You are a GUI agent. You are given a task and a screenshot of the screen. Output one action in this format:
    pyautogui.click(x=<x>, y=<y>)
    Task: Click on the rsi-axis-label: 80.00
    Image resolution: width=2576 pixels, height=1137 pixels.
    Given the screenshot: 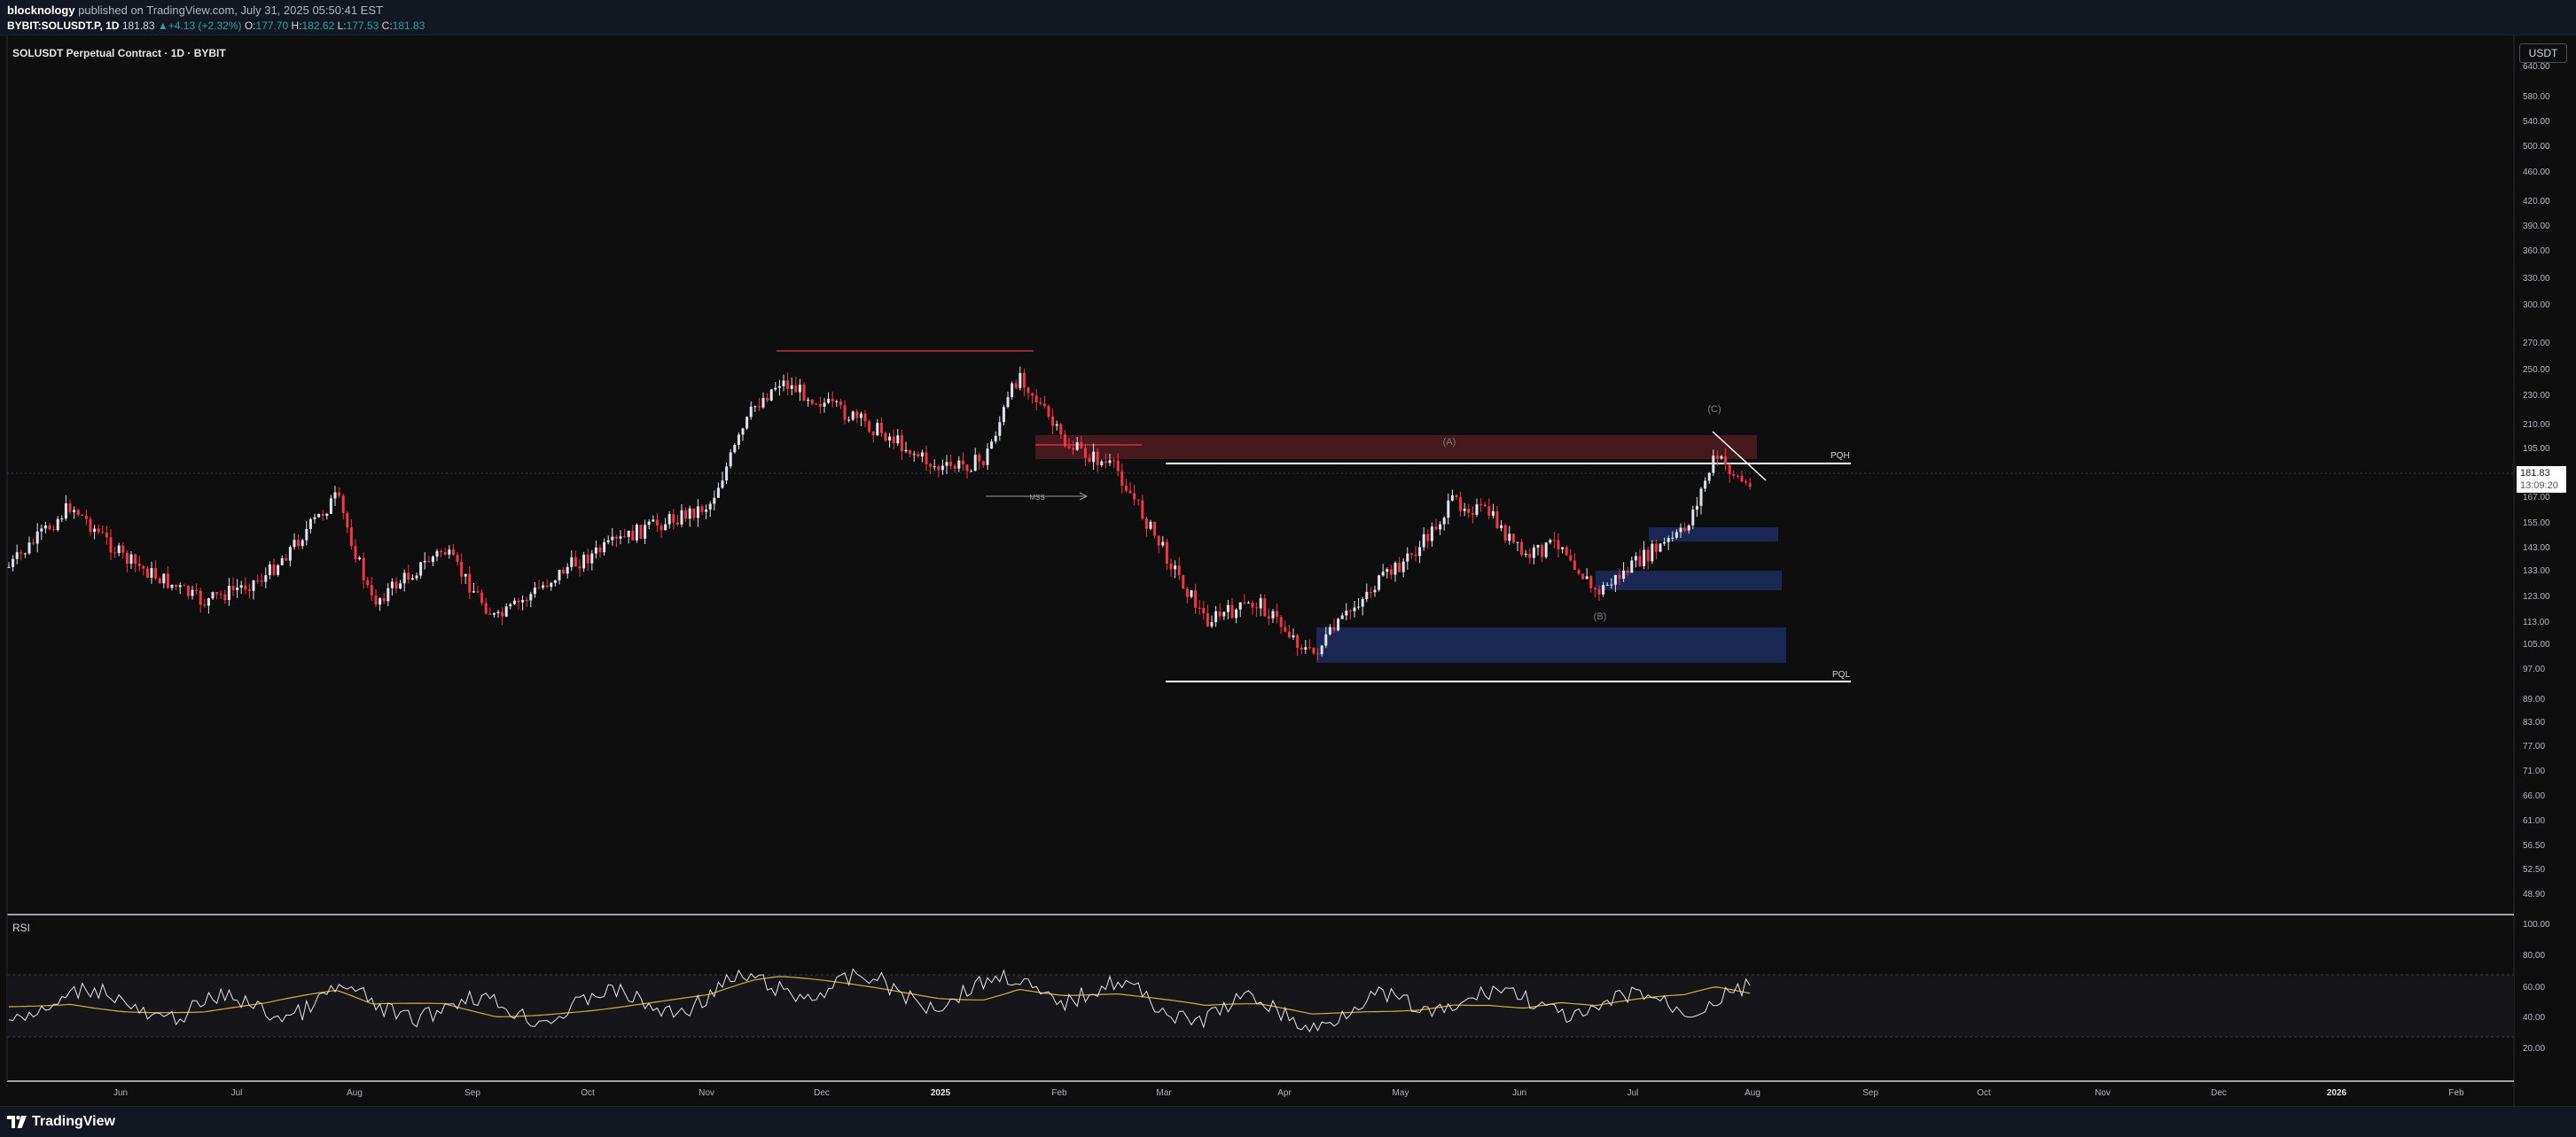 What is the action you would take?
    pyautogui.click(x=2534, y=956)
    